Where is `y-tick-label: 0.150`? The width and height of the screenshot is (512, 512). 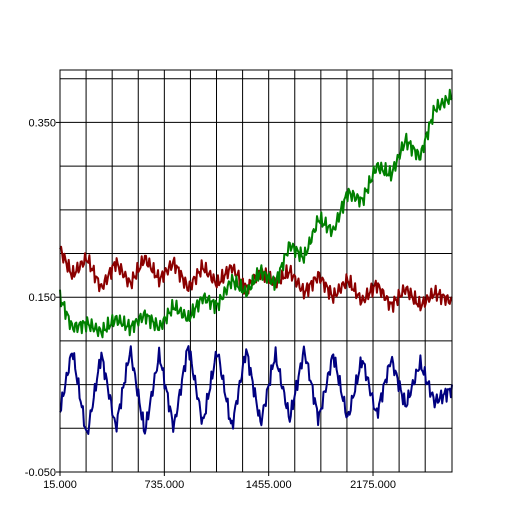
y-tick-label: 0.150 is located at coordinates (42, 298).